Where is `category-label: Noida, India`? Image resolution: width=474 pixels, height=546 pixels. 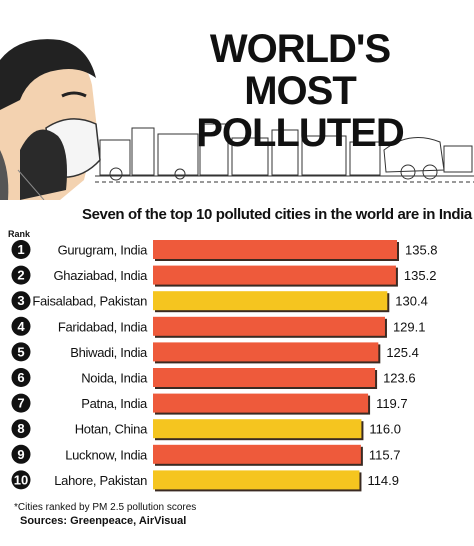 category-label: Noida, India is located at coordinates (114, 378).